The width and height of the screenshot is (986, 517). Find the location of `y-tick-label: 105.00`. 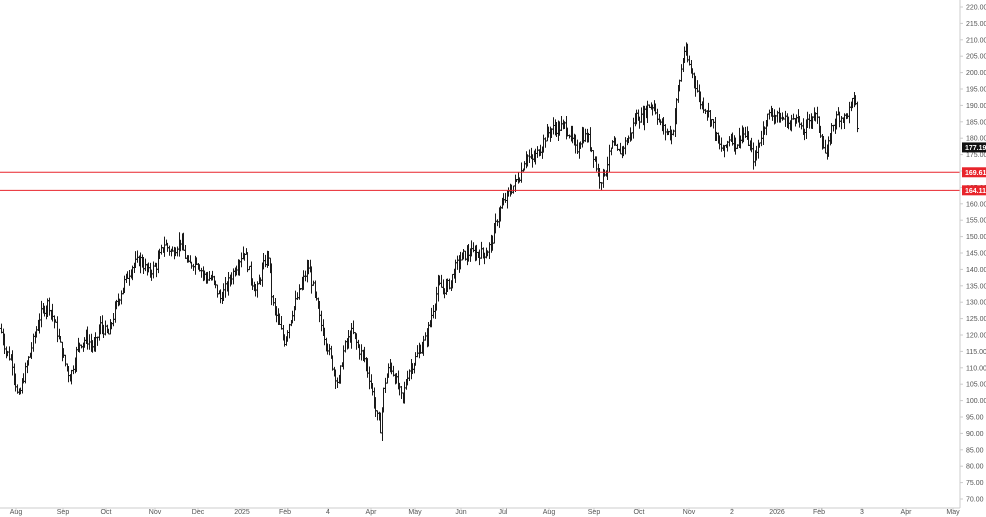

y-tick-label: 105.00 is located at coordinates (976, 385).